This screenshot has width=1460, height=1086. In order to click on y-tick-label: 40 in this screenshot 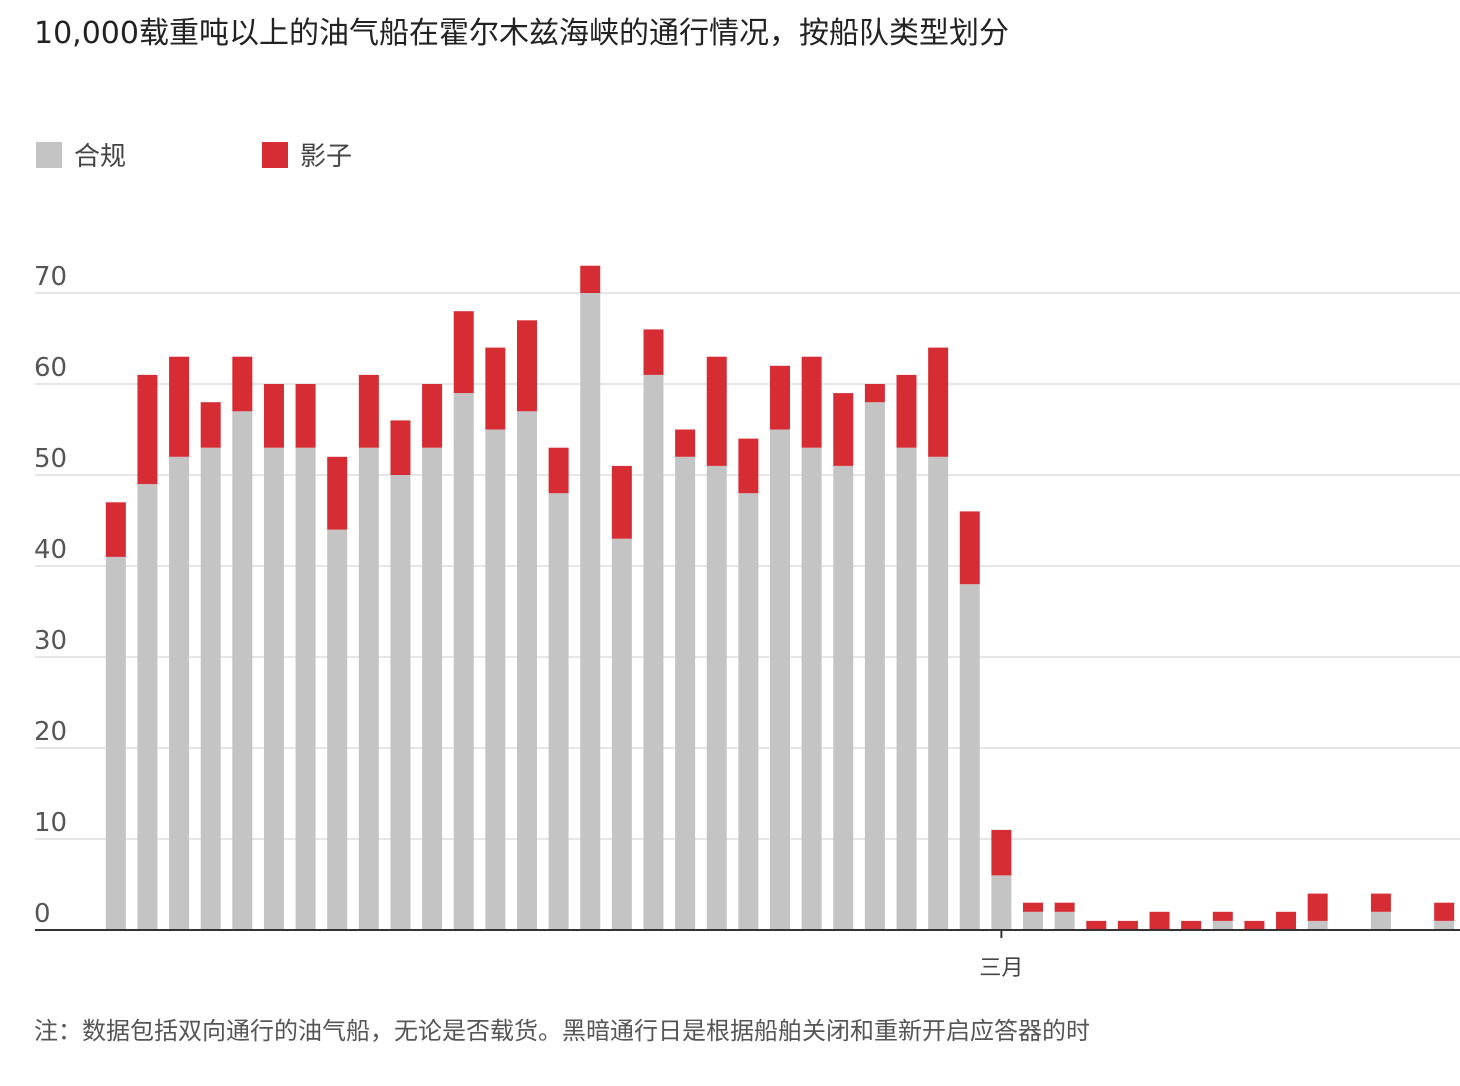, I will do `click(50, 550)`.